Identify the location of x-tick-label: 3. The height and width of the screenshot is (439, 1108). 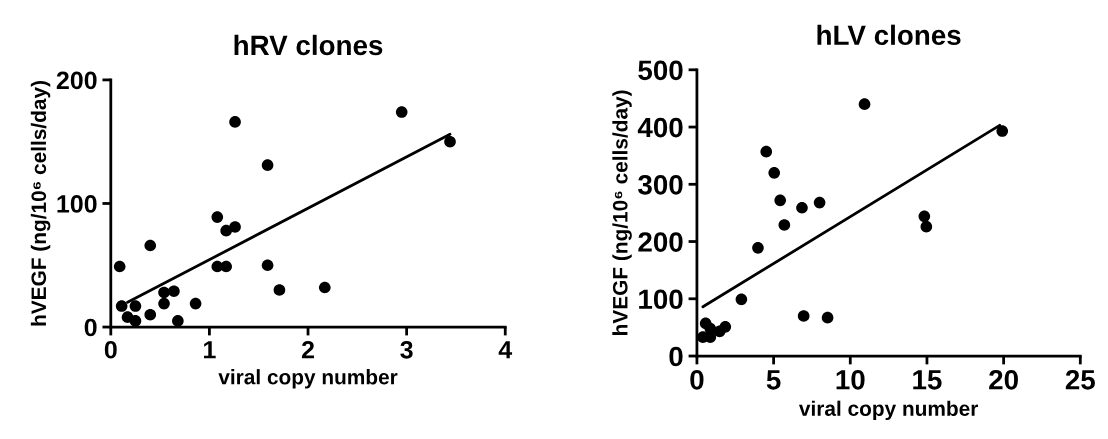
(406, 349).